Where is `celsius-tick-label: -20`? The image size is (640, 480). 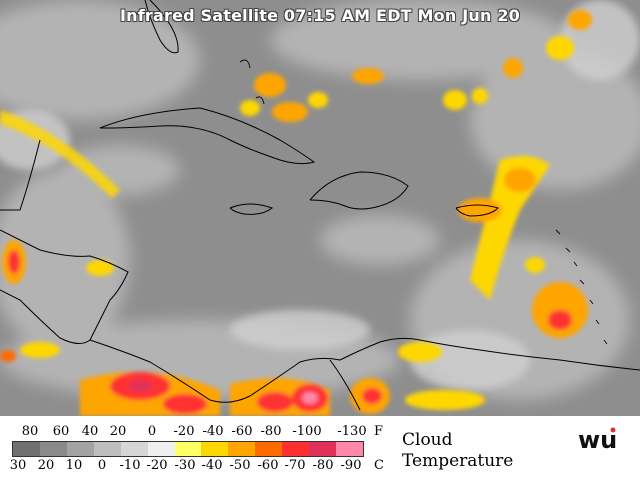 celsius-tick-label: -20 is located at coordinates (157, 465).